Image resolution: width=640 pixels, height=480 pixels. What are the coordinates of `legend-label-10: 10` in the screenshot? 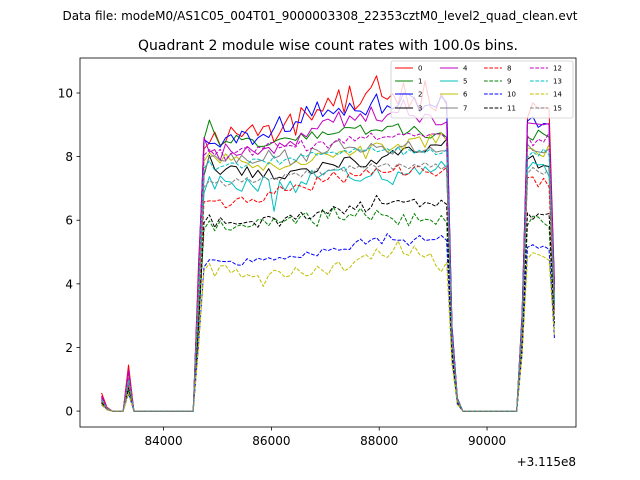 It's located at (511, 95).